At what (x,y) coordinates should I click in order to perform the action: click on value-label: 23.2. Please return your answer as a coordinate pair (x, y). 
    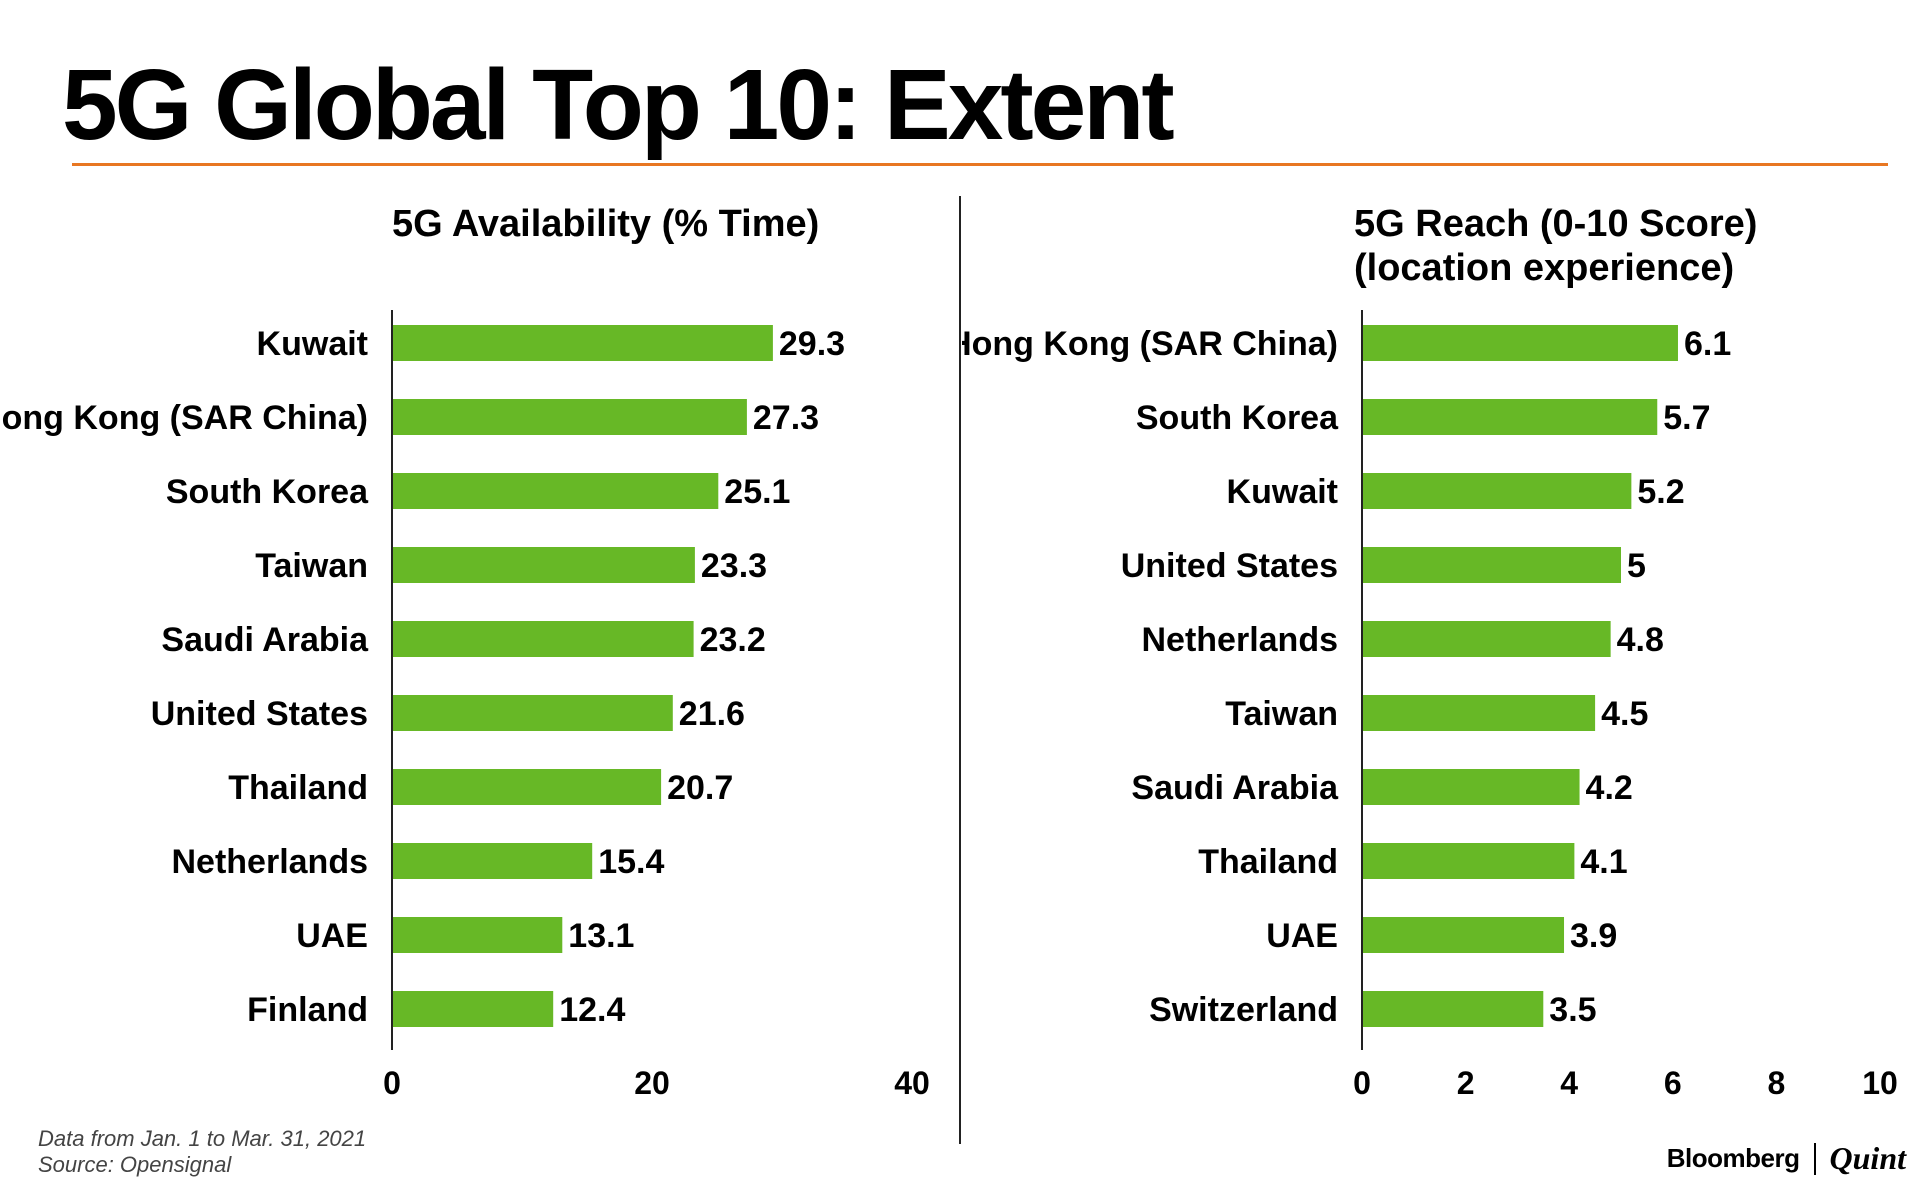
    Looking at the image, I should click on (733, 640).